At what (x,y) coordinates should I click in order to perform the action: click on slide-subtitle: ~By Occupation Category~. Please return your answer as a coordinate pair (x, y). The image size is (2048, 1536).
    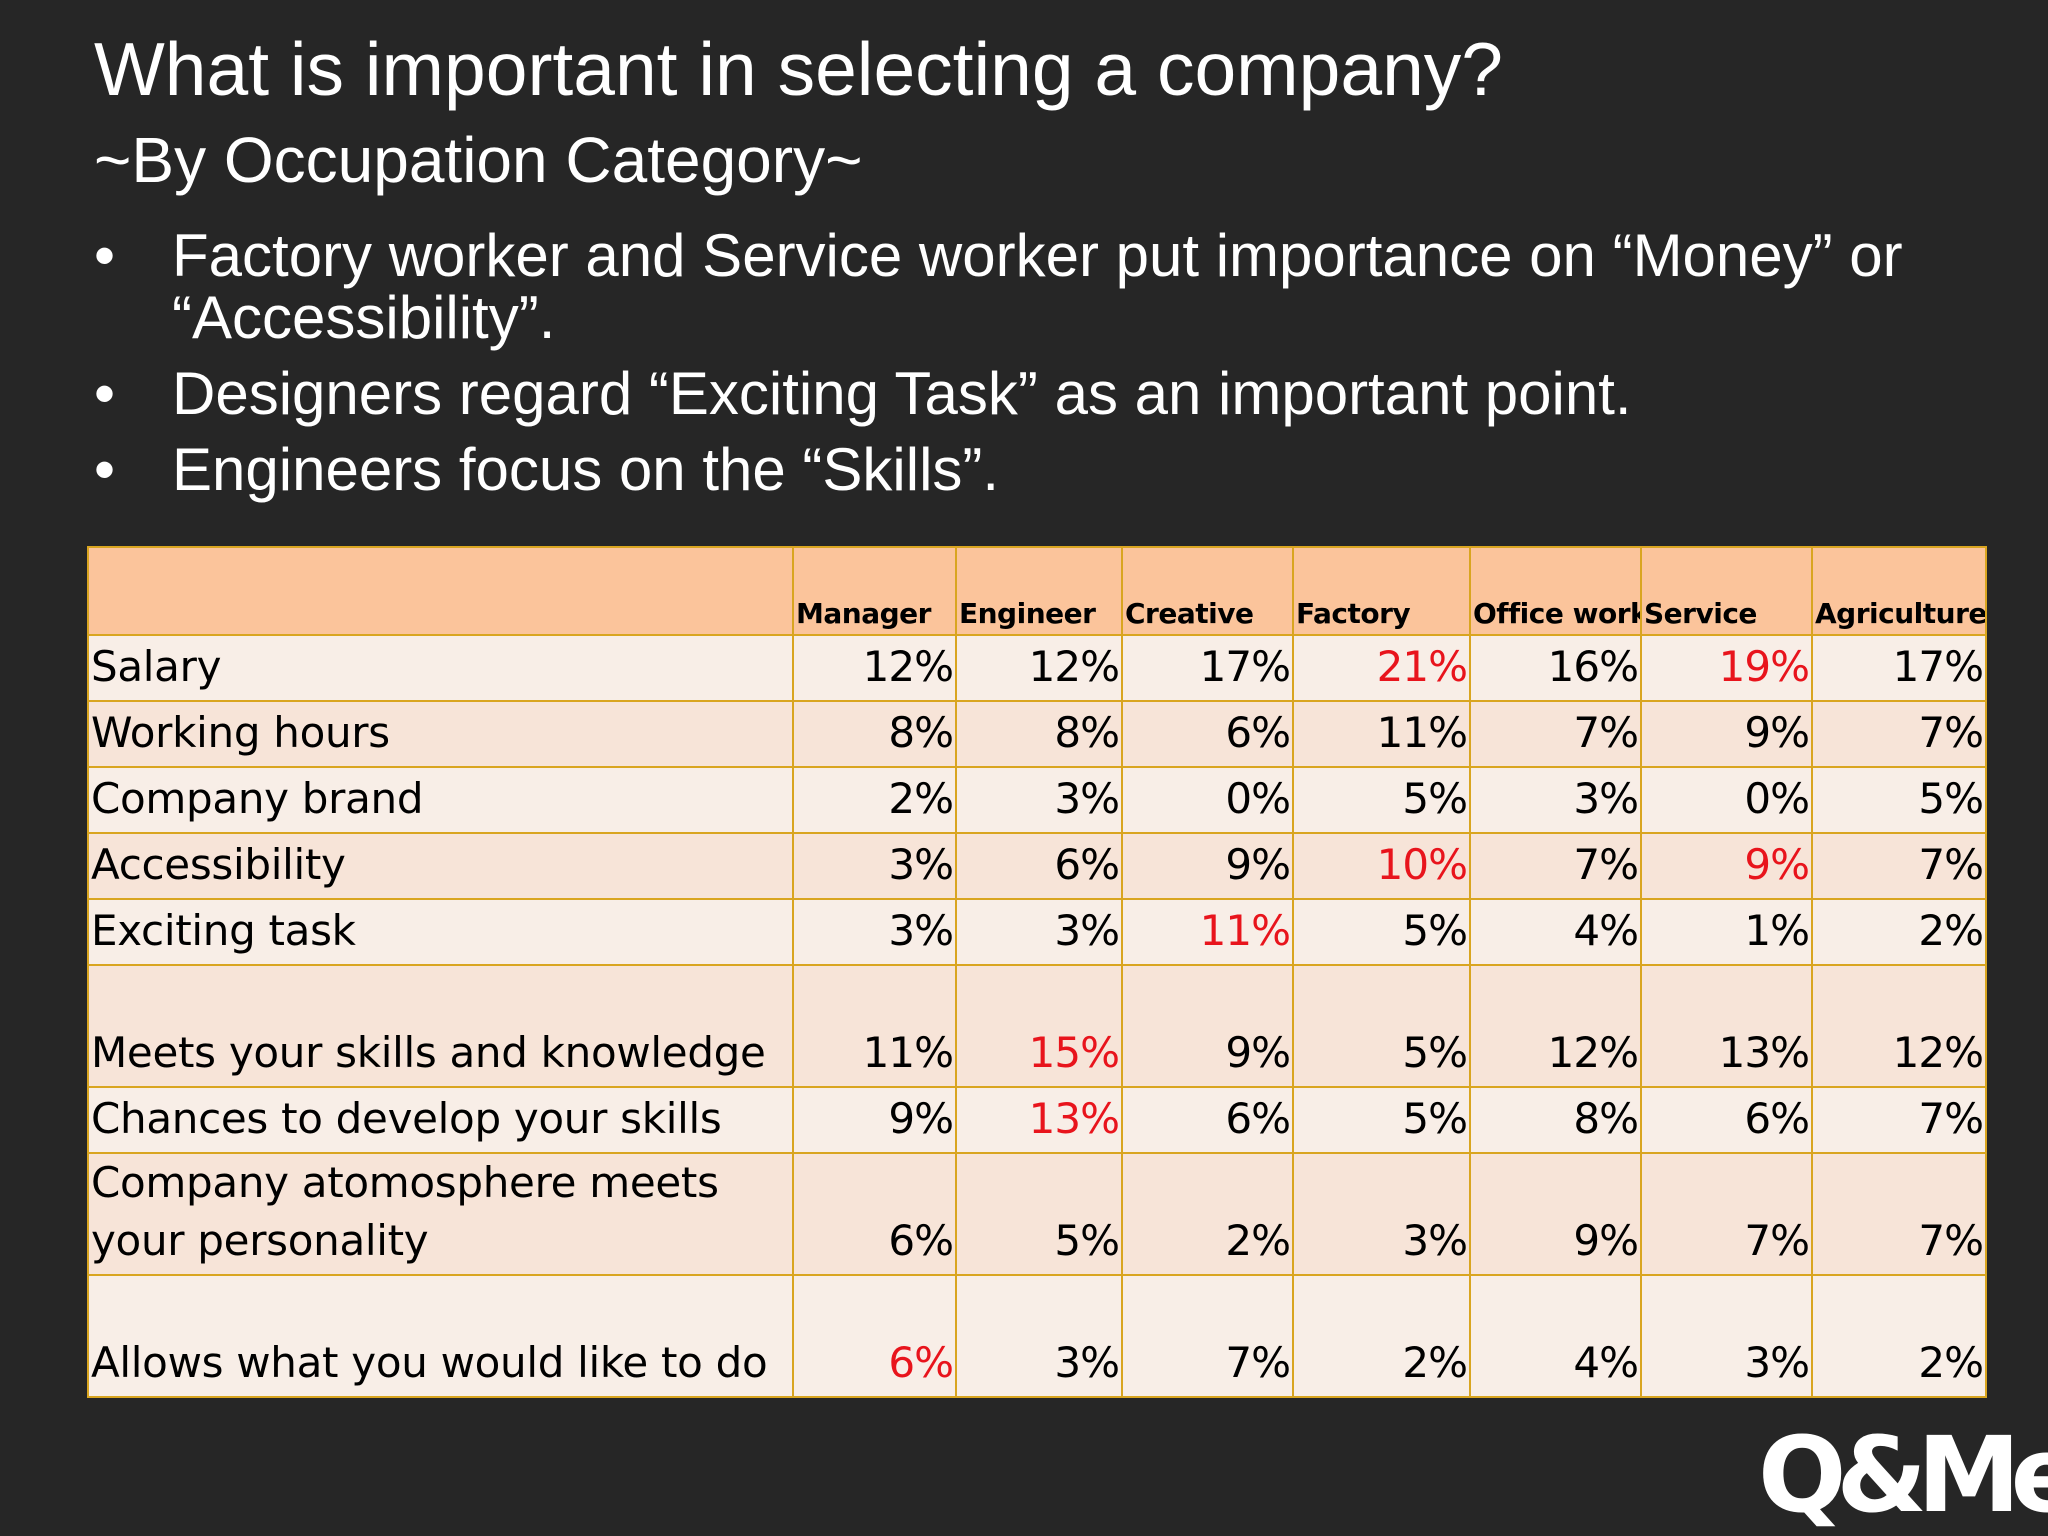
    Looking at the image, I should click on (478, 160).